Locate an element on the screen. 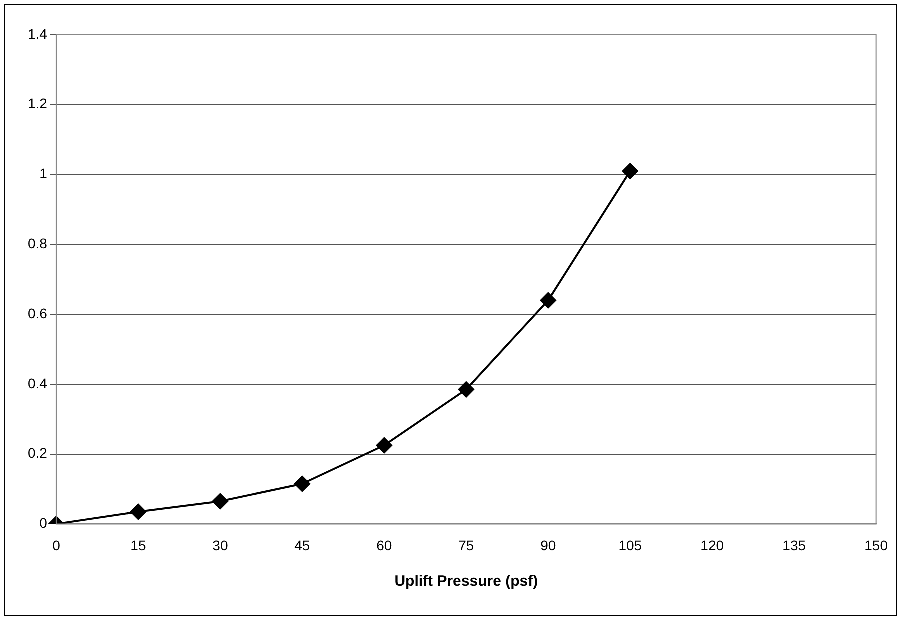  y-tick-label: 1.2 is located at coordinates (38, 104).